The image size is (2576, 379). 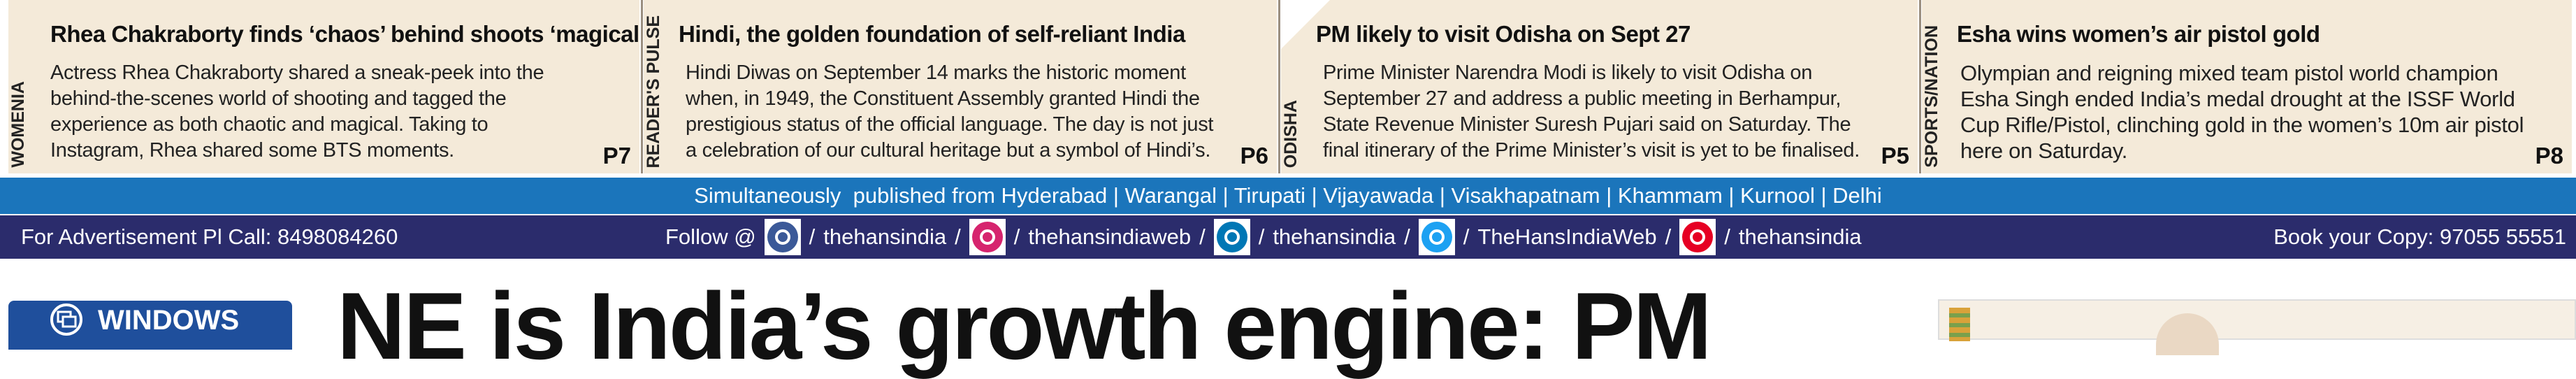 I want to click on teaser-headline: Esha wins women’s air pistol gold, so click(x=2138, y=34).